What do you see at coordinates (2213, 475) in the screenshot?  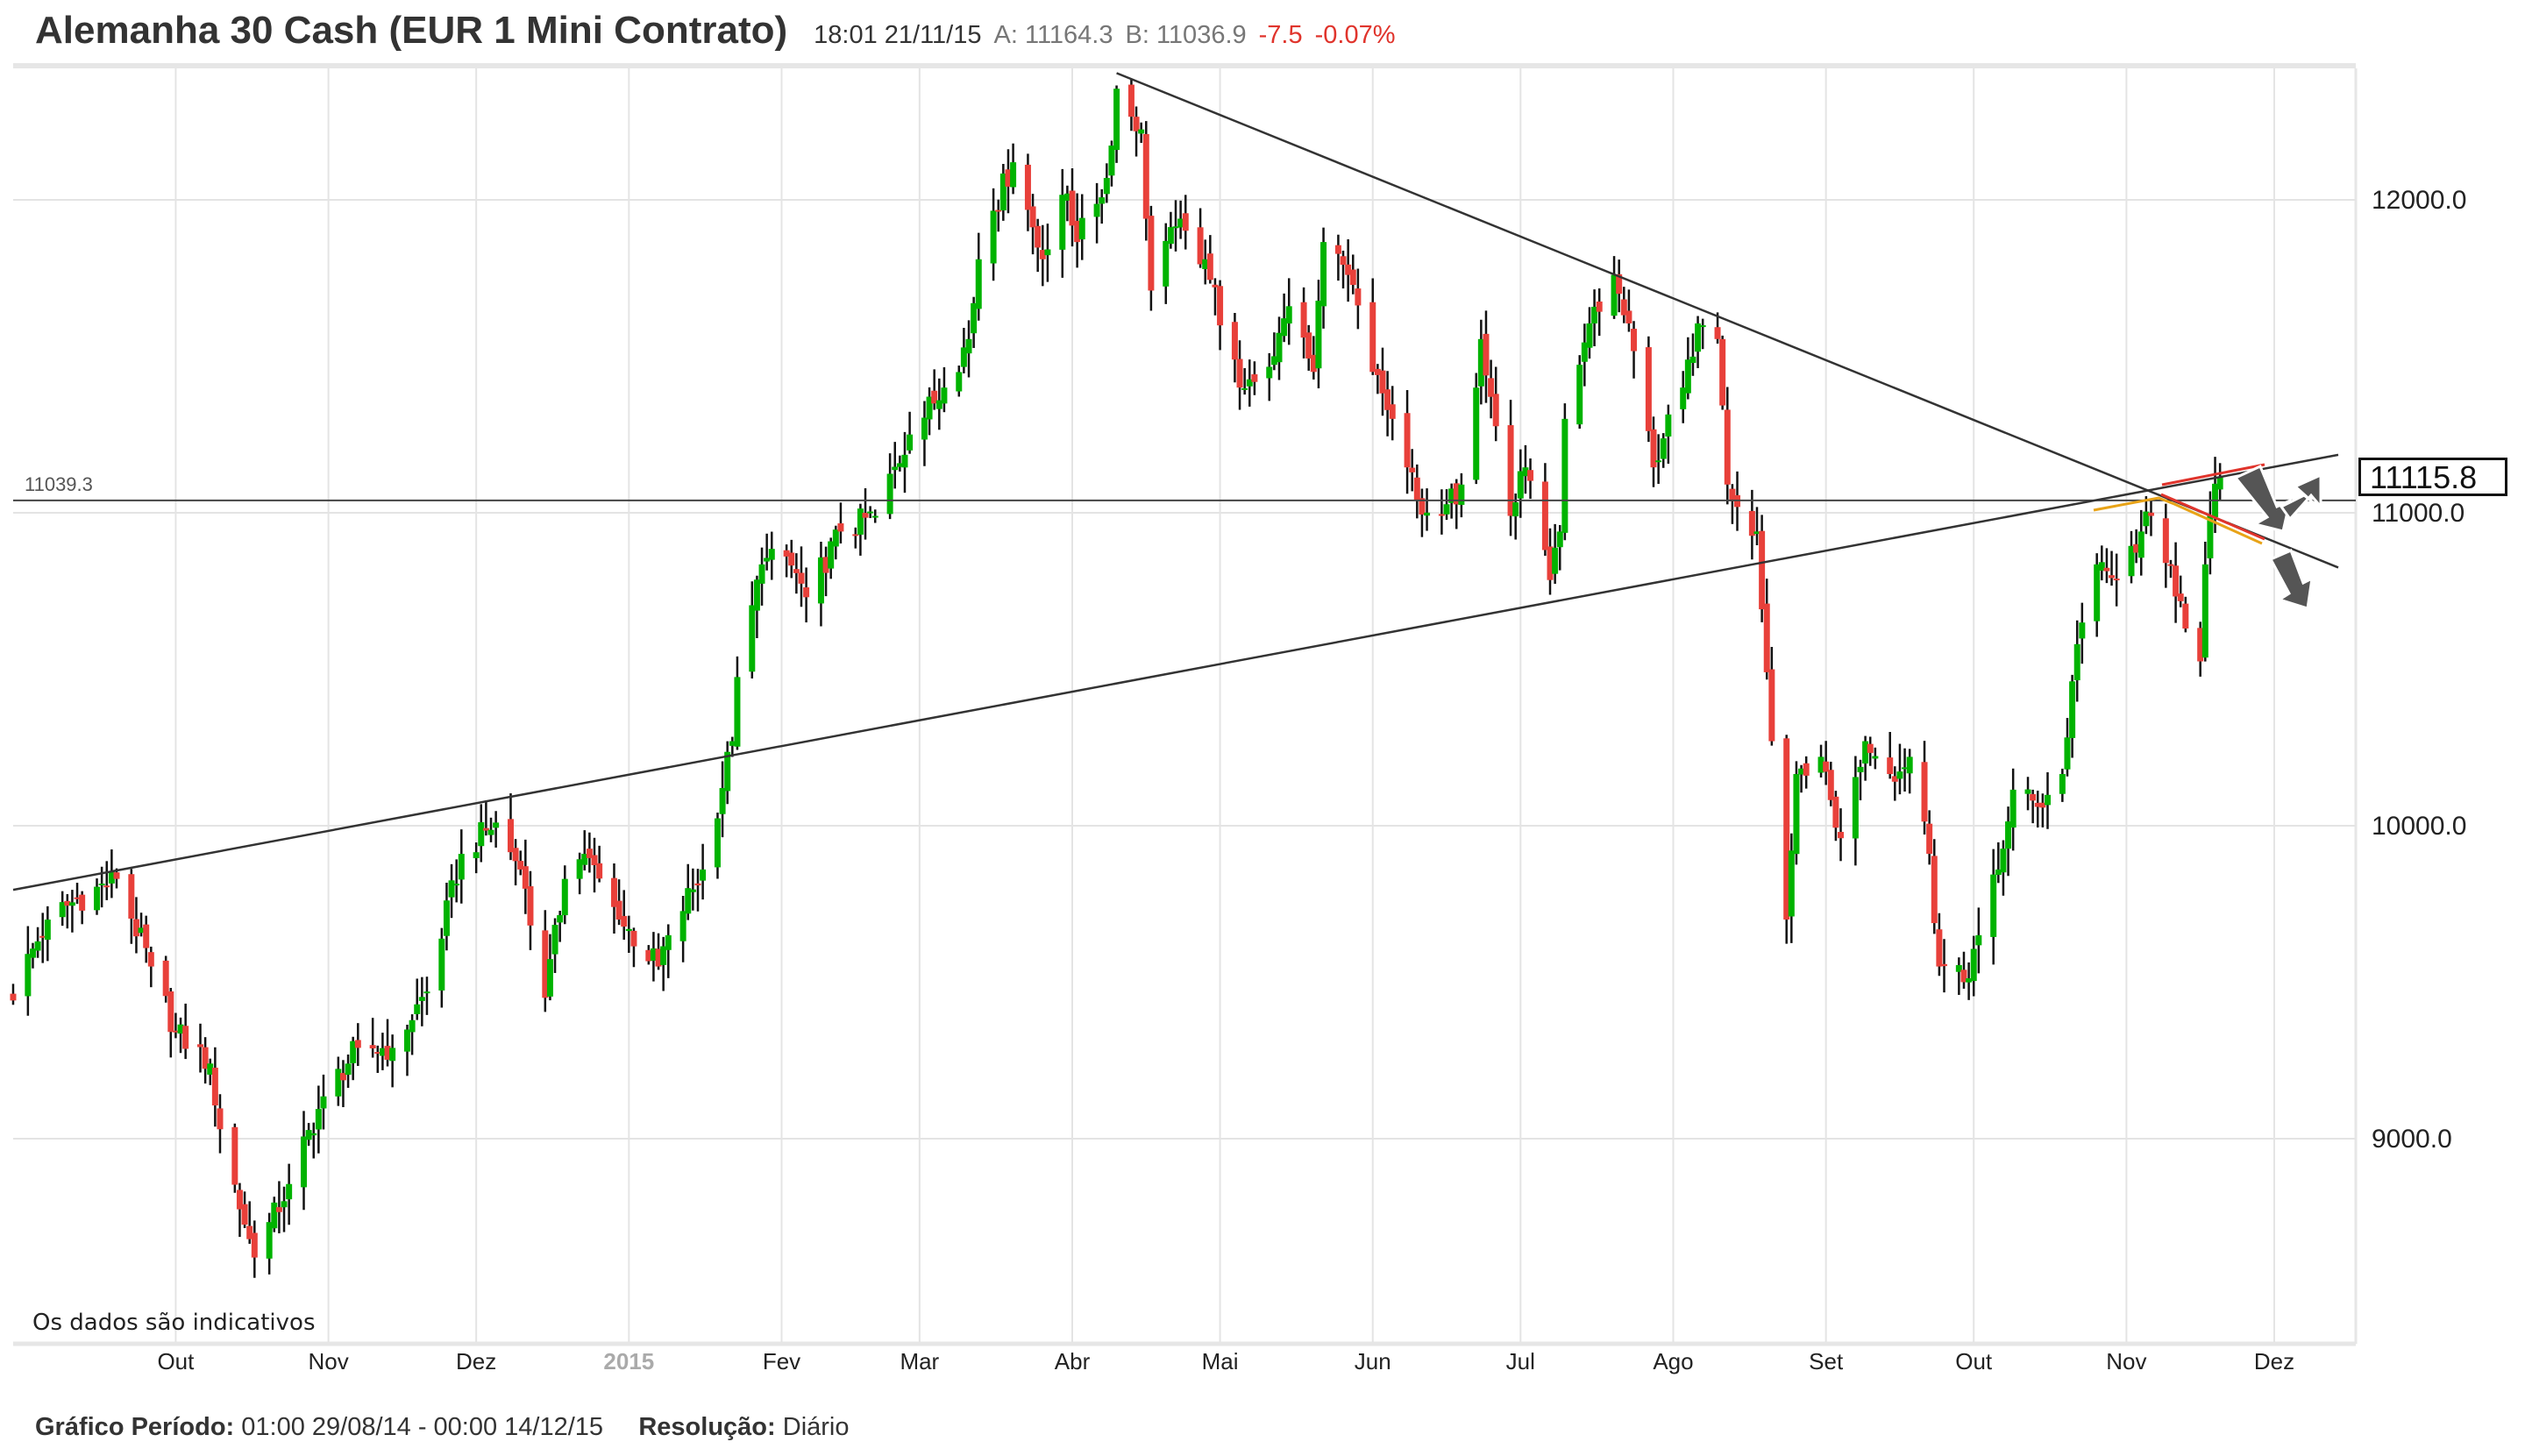 I see `annotation-line-red` at bounding box center [2213, 475].